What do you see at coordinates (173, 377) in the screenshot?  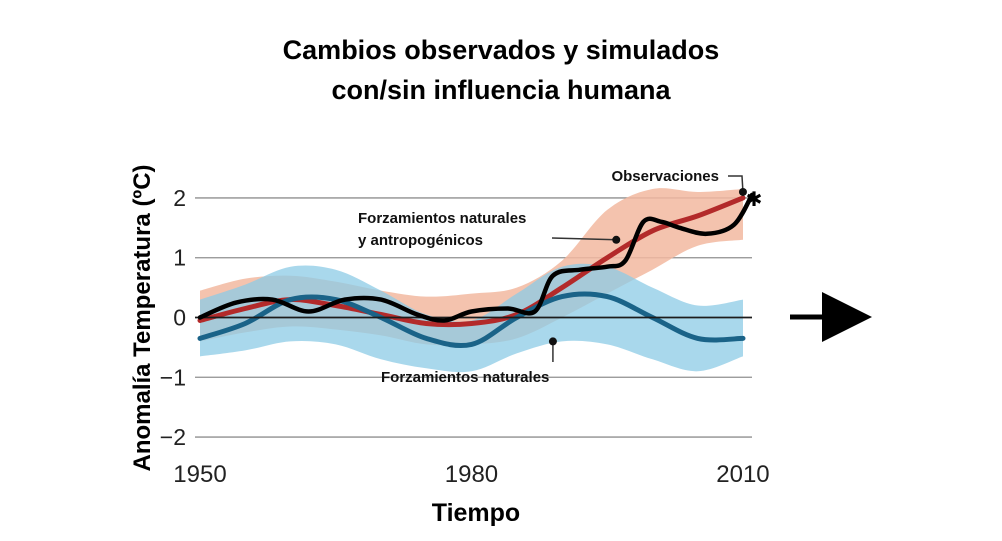 I see `y-tick-label: −1` at bounding box center [173, 377].